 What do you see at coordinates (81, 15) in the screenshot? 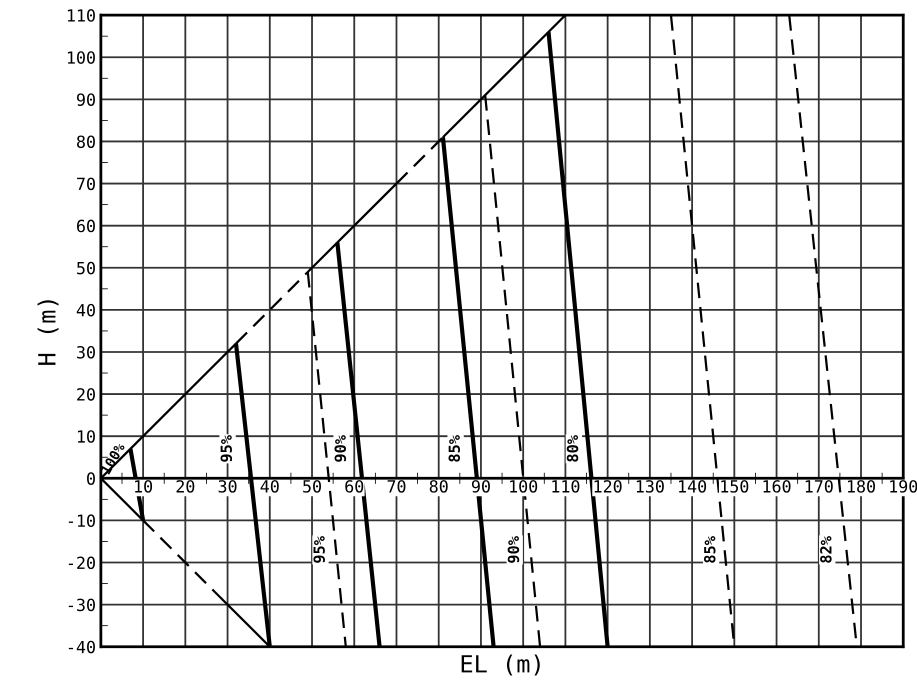
I see `y-tick-label: 110` at bounding box center [81, 15].